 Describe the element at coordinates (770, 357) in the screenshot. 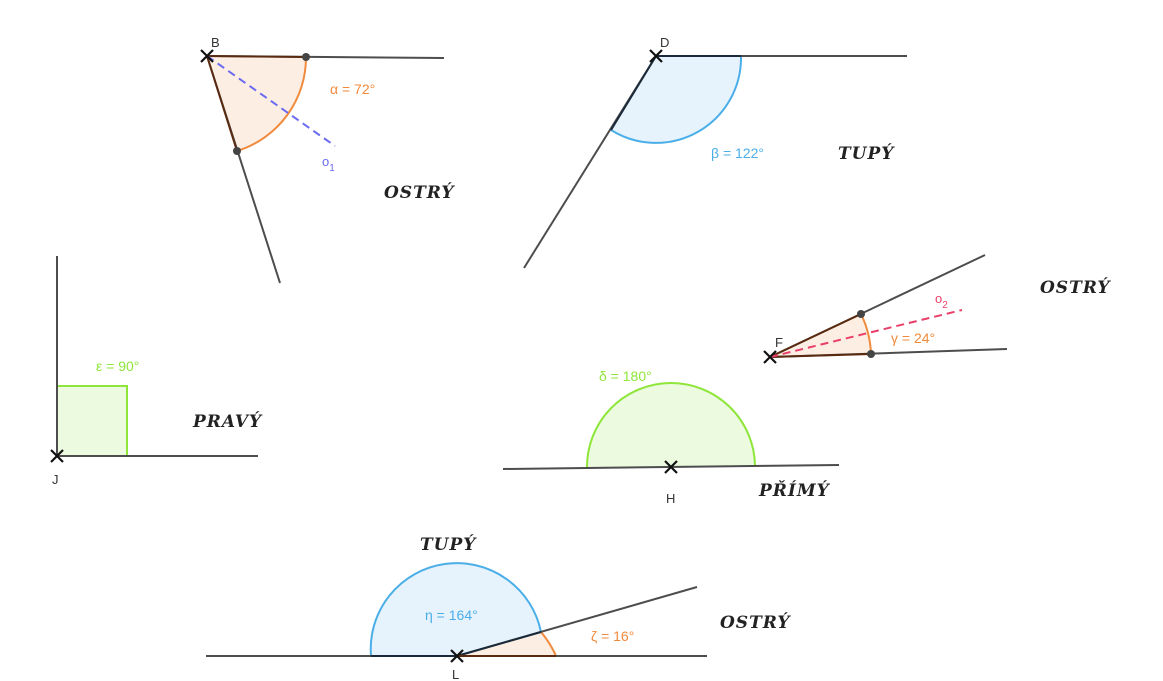

I see `vertex-f-marker` at that location.